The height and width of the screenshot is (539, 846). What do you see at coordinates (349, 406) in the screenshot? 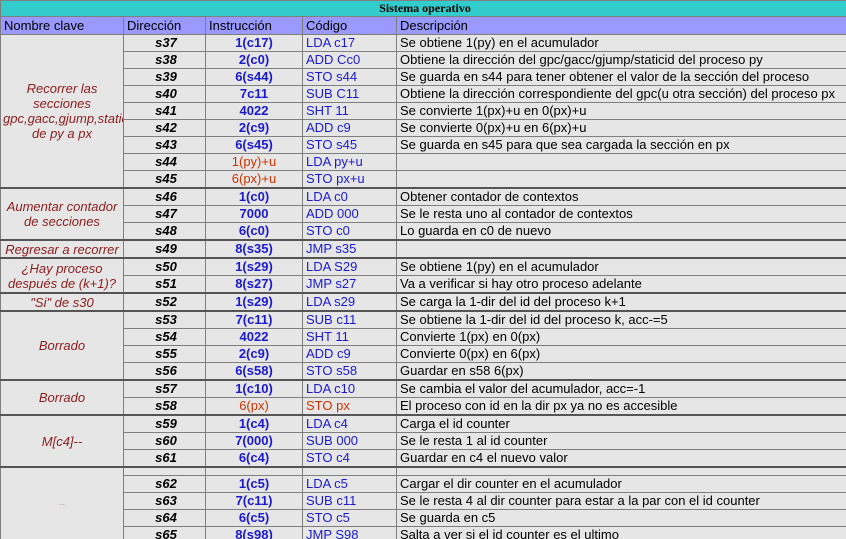
I see `cell-codigo: STO px` at bounding box center [349, 406].